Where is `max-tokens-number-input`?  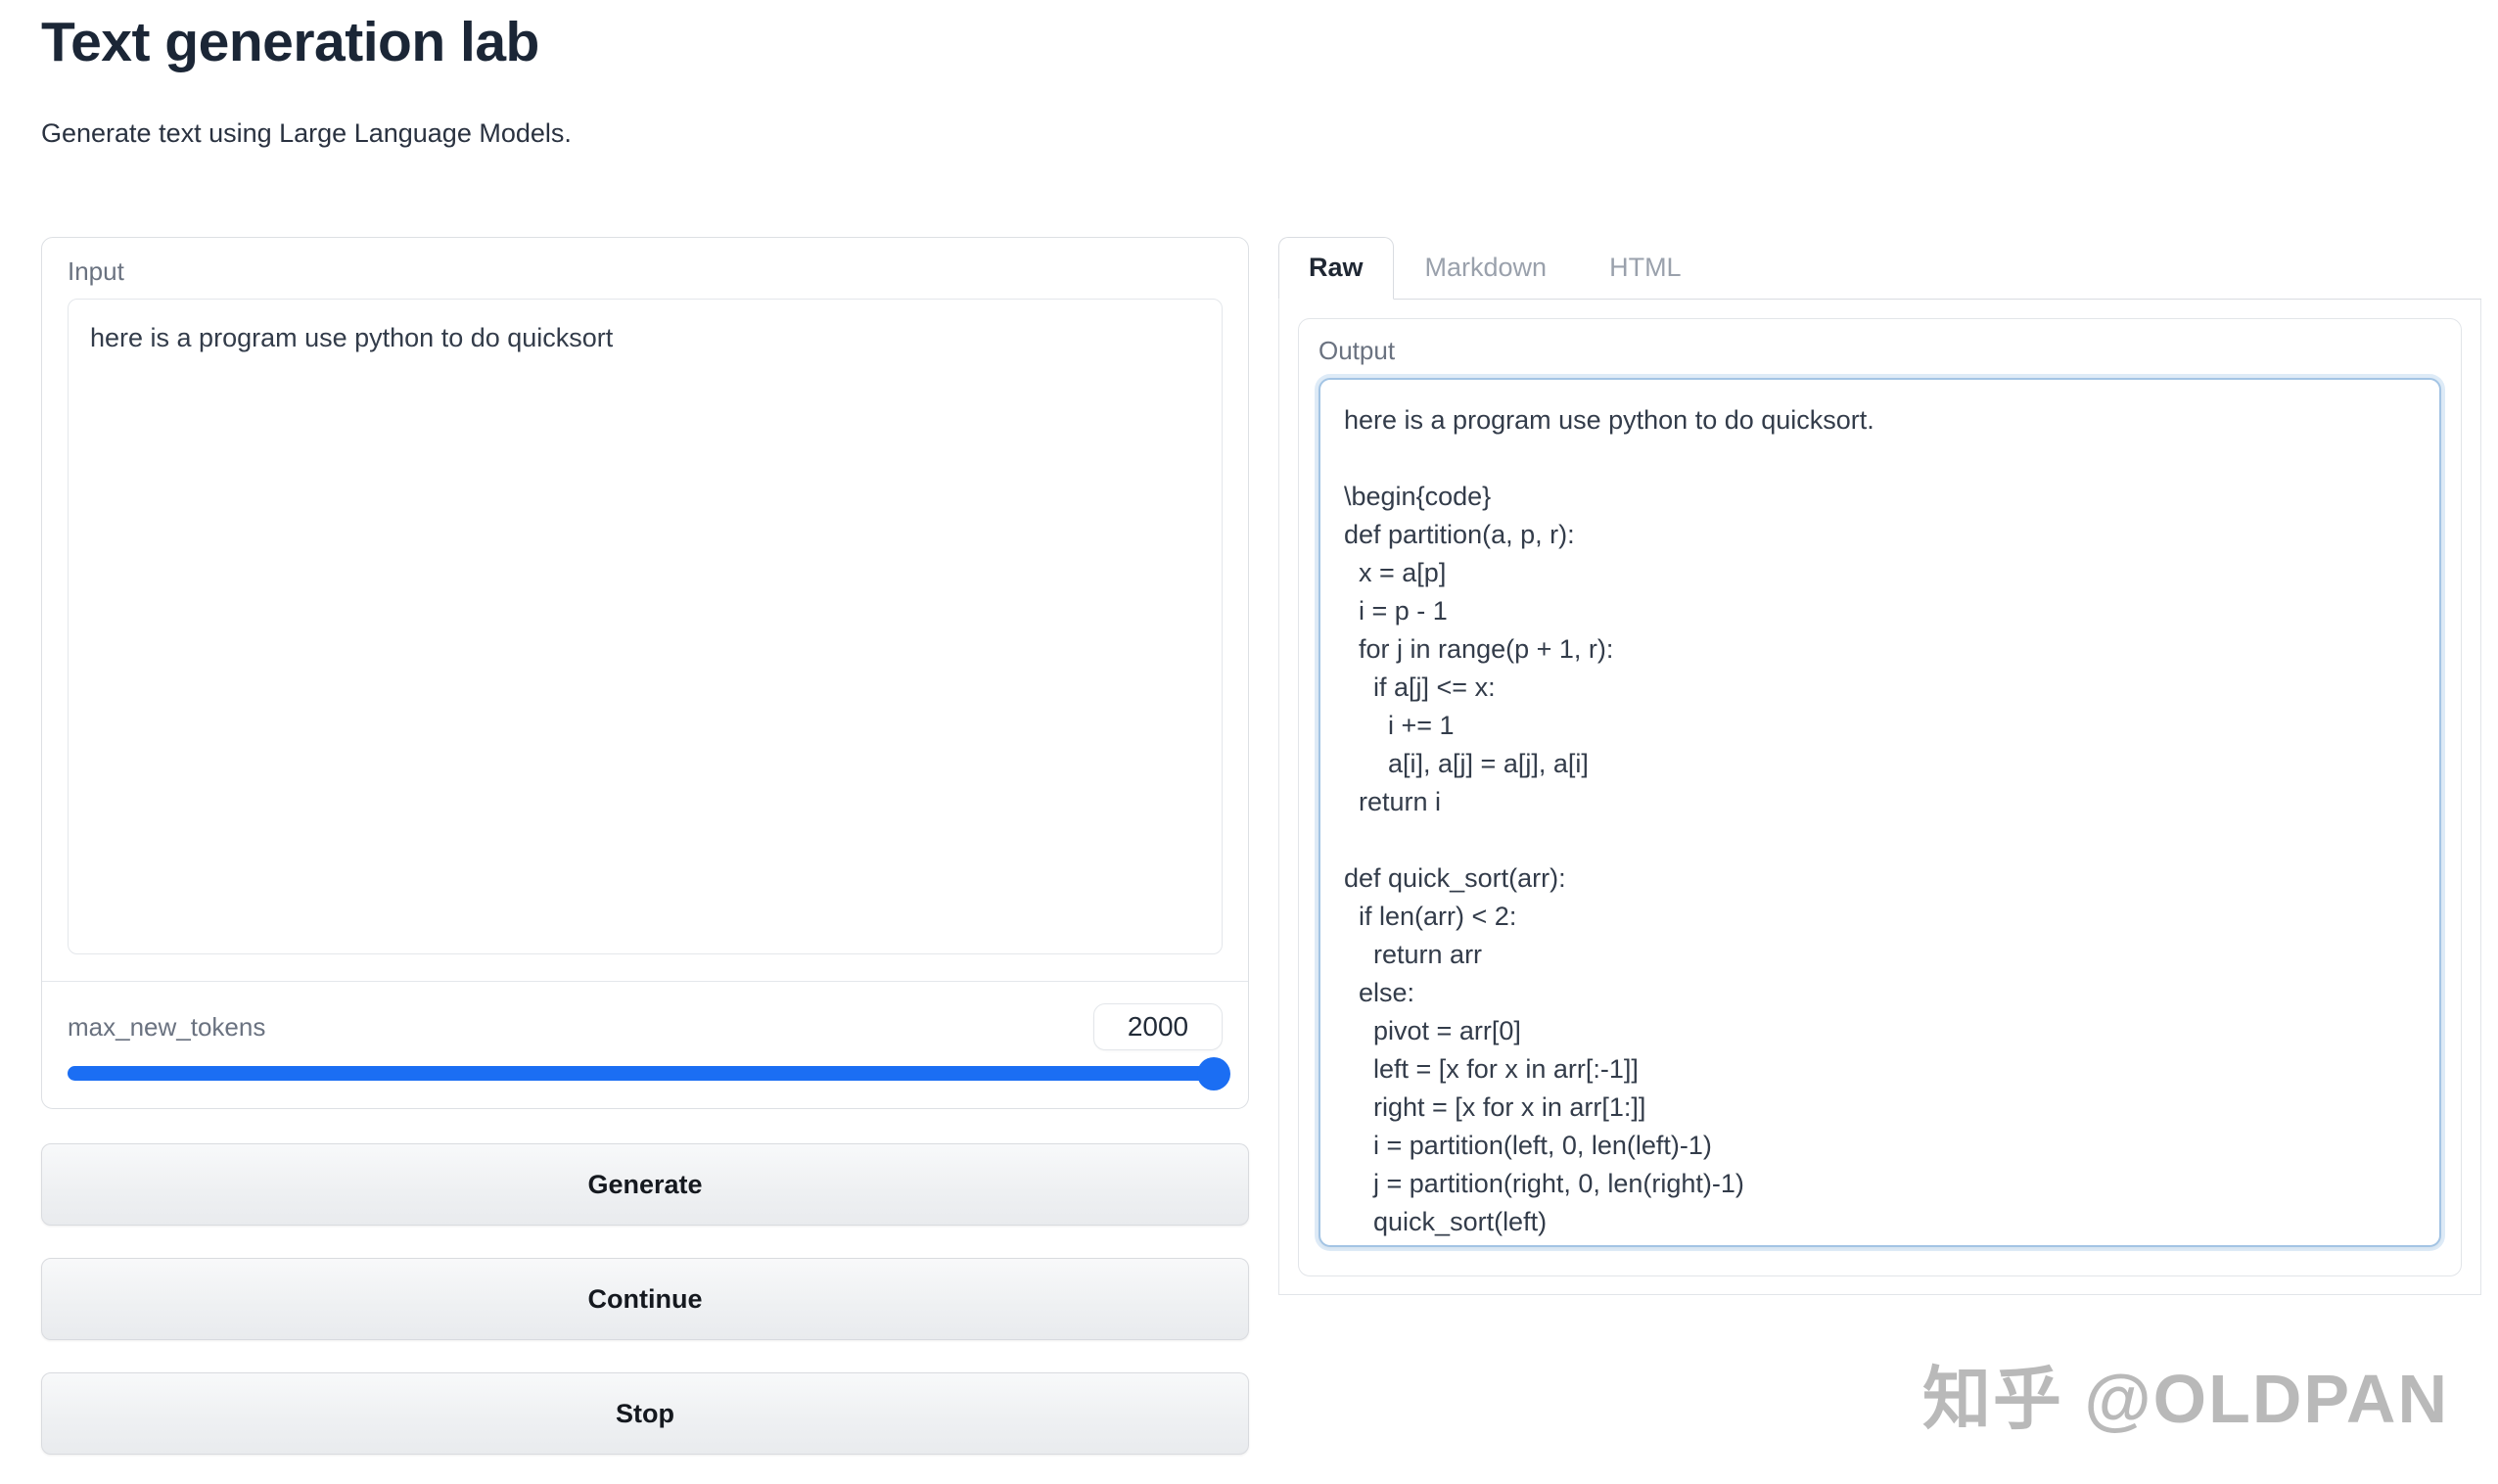
max-tokens-number-input is located at coordinates (1158, 1026).